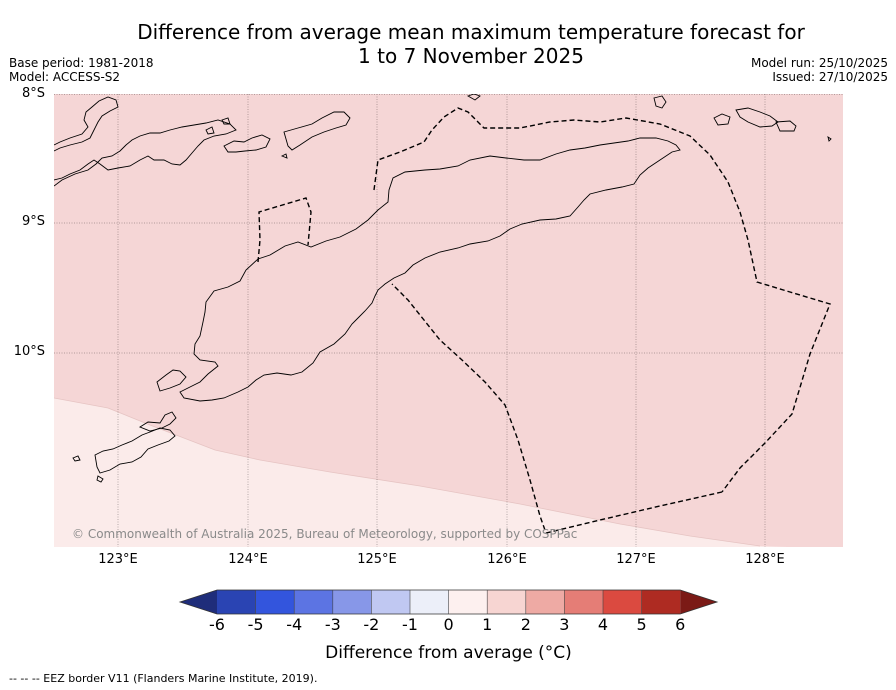  What do you see at coordinates (641, 624) in the screenshot?
I see `colorbar-tick: 5` at bounding box center [641, 624].